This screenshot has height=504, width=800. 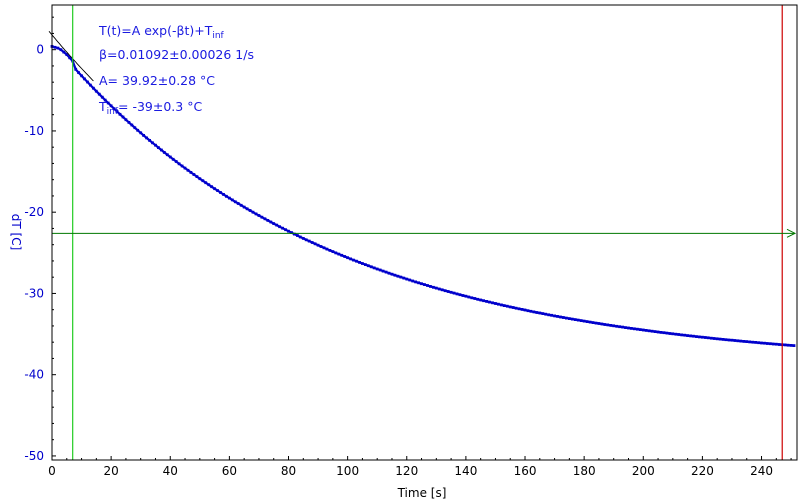 I want to click on x-tick-label: 60, so click(x=229, y=471).